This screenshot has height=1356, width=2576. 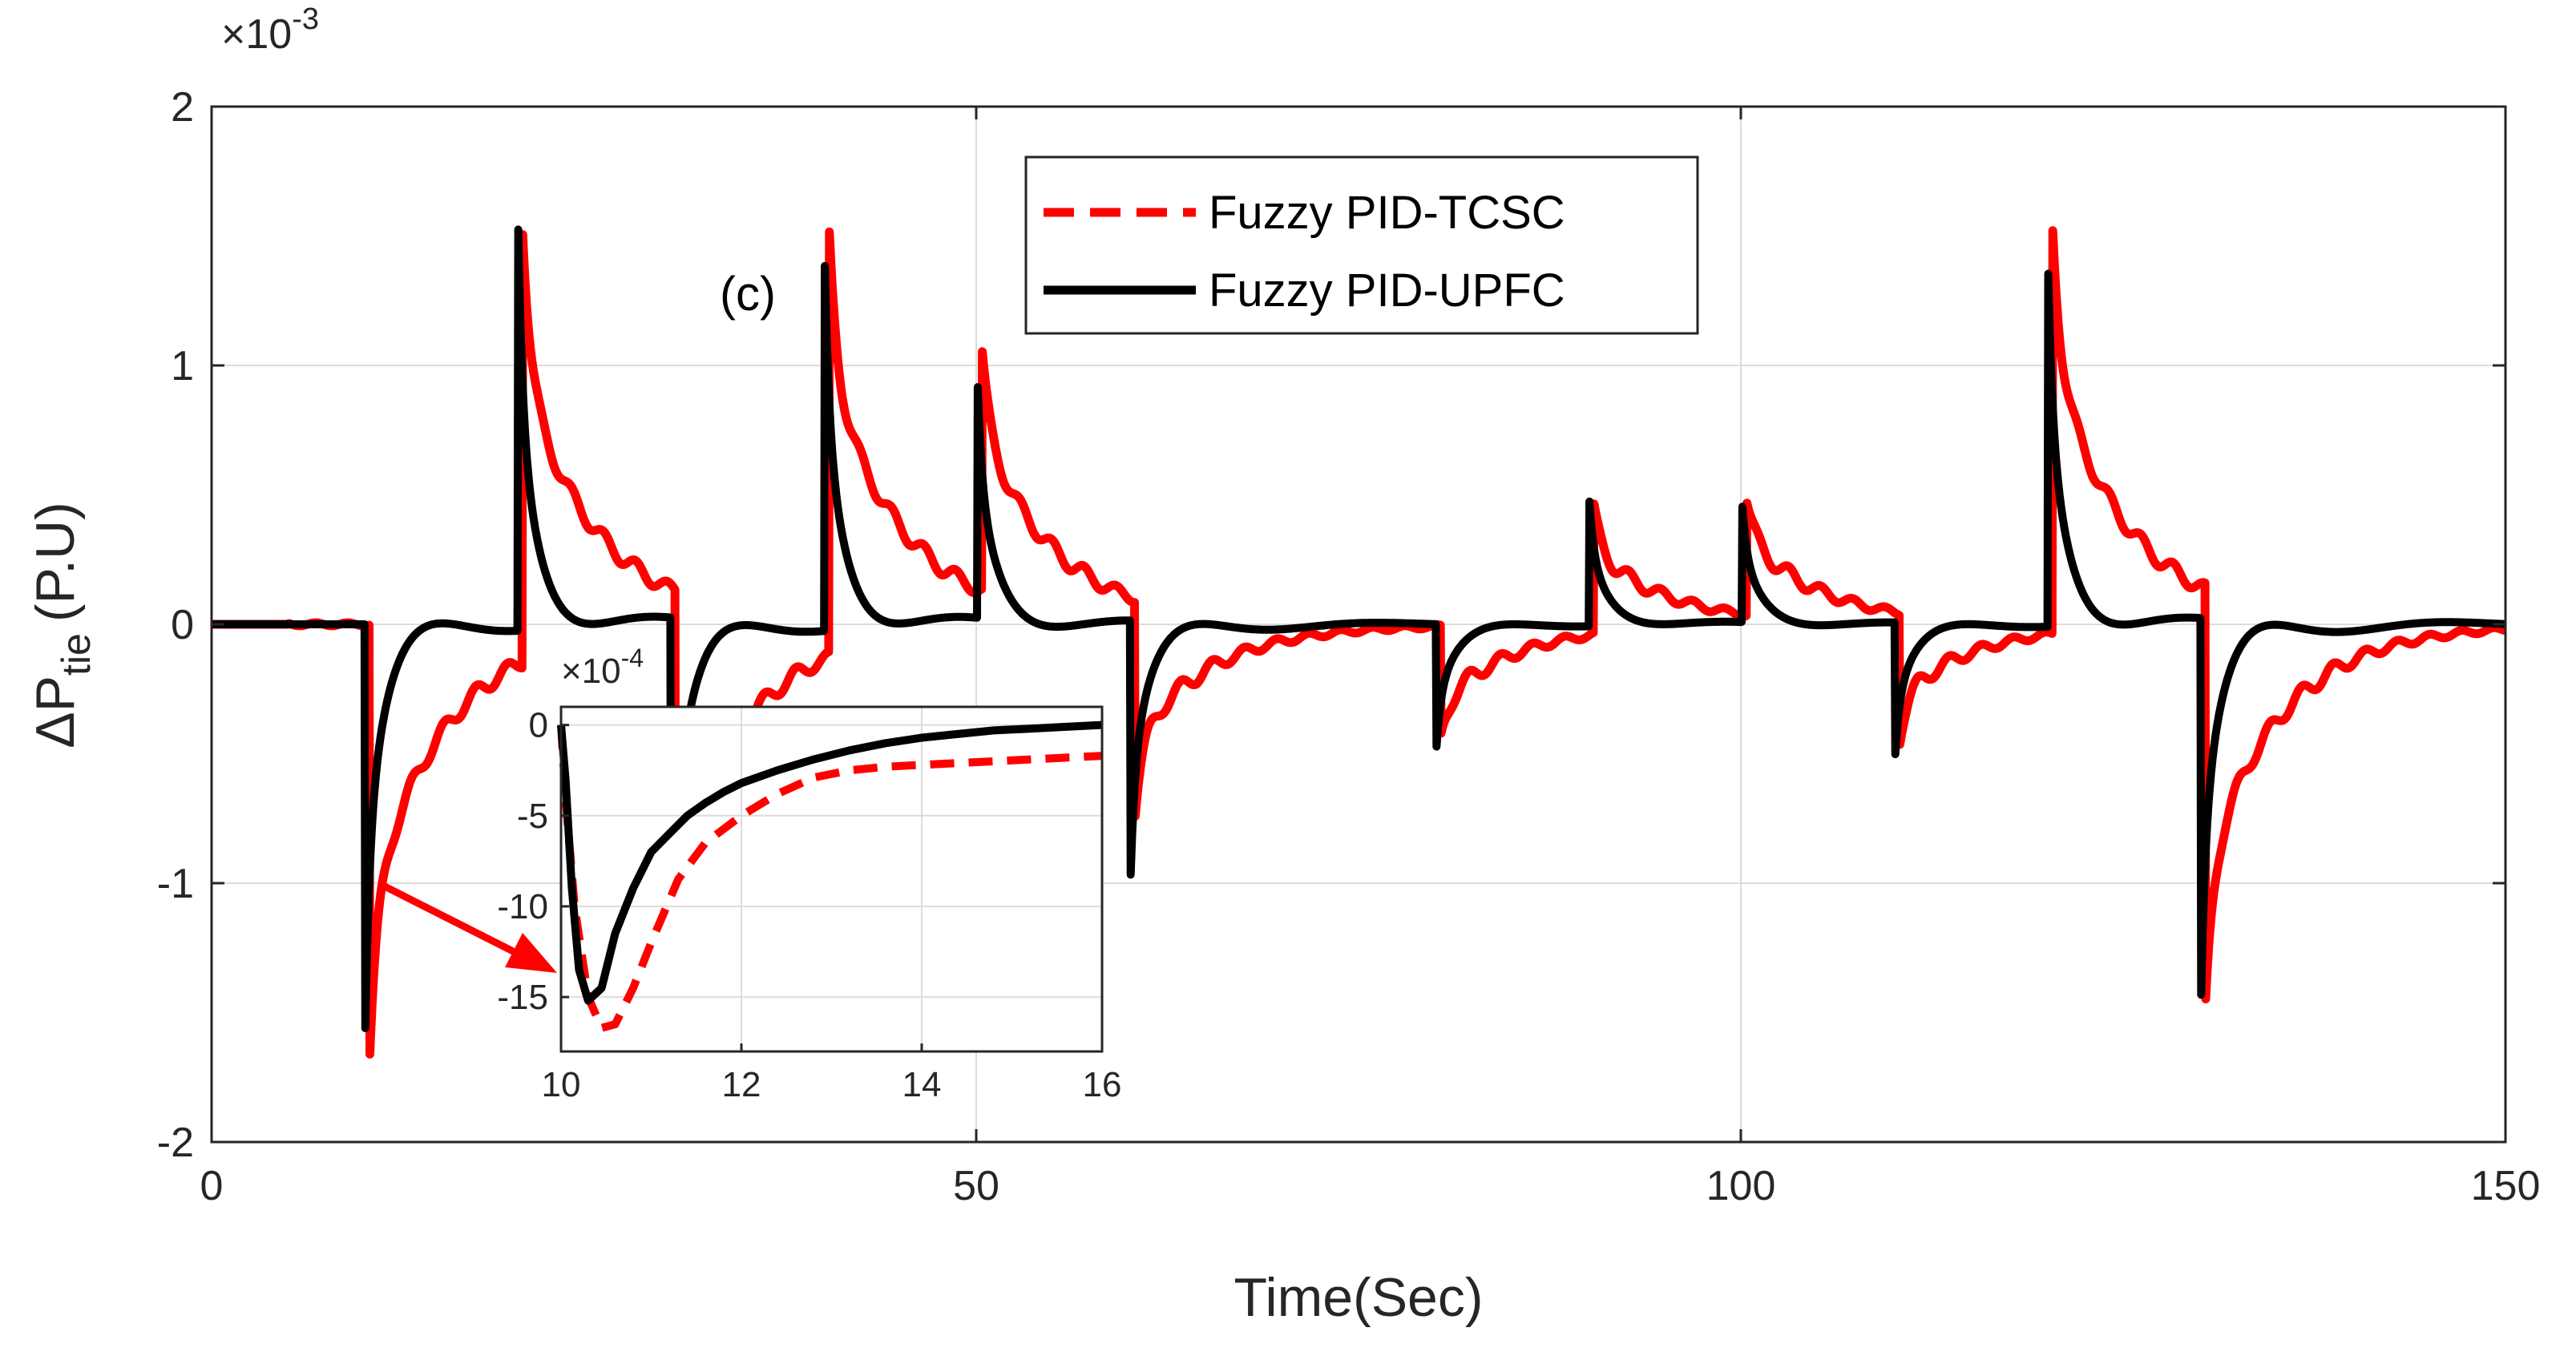 I want to click on inset-x-tick-label: 10, so click(x=561, y=1084).